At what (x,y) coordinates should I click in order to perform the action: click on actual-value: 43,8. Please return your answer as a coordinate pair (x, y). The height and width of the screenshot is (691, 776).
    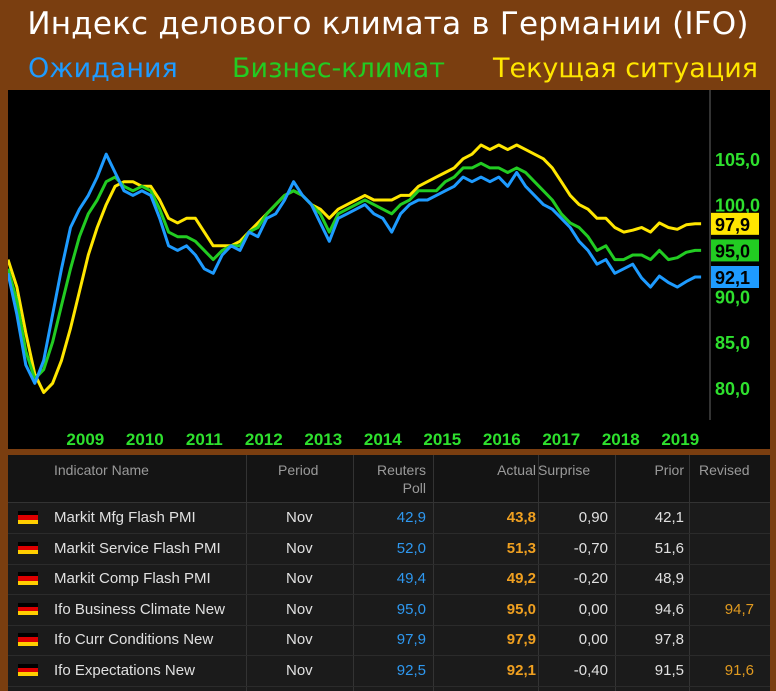
    Looking at the image, I should click on (521, 517).